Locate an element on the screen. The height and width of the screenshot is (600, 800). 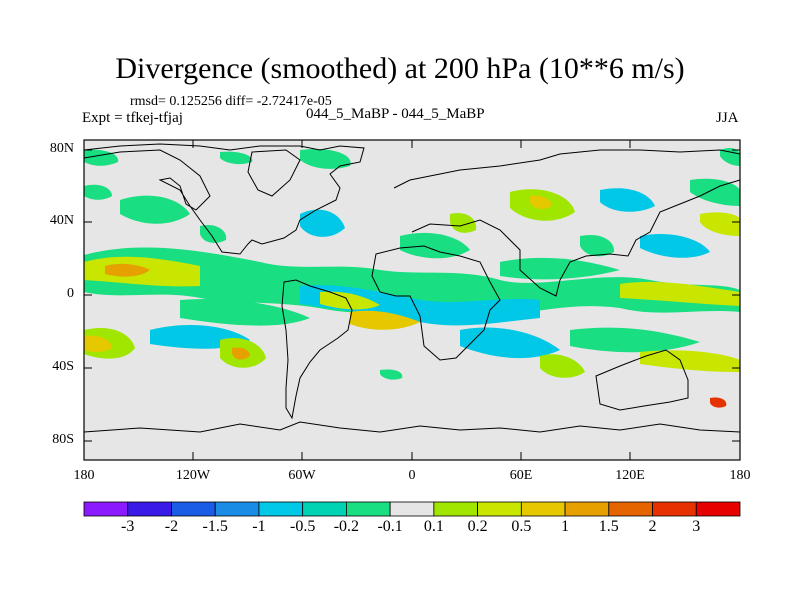
lat-label: 40S is located at coordinates (63, 366).